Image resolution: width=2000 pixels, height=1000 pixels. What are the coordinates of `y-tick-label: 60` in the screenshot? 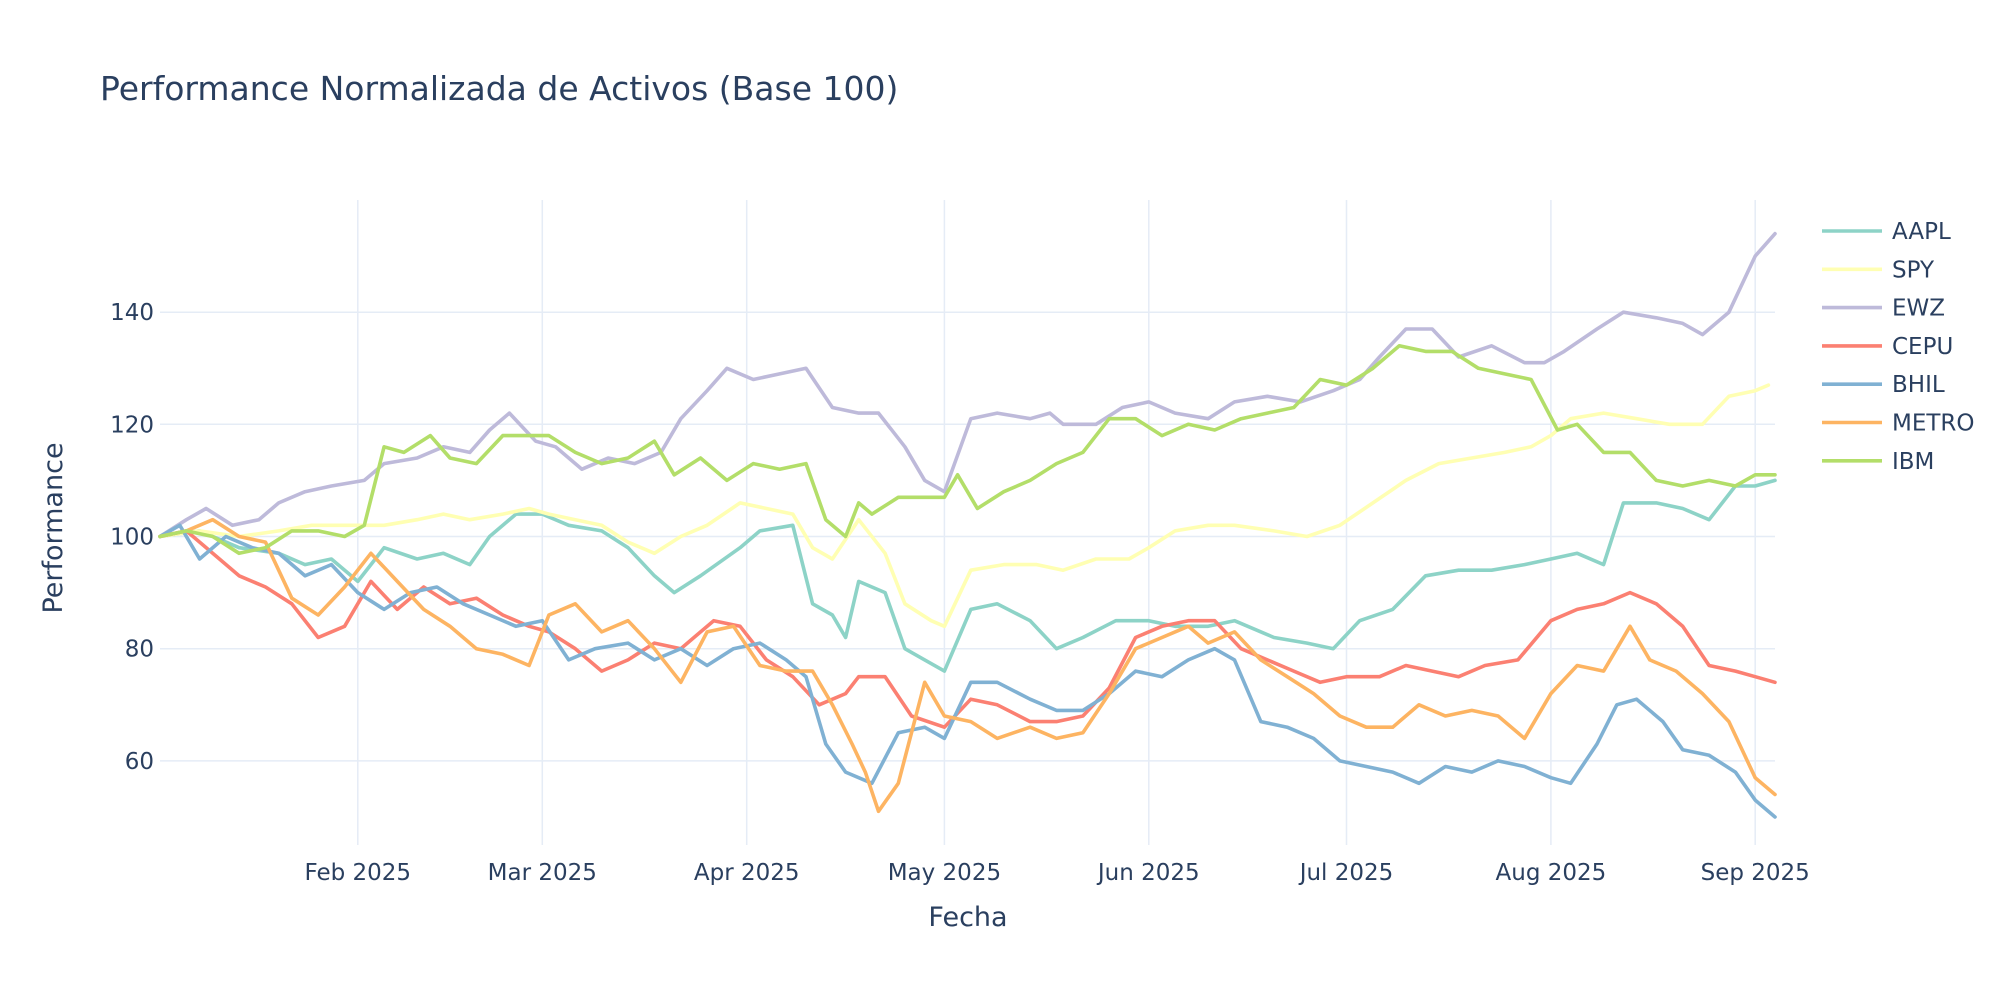 It's located at (139, 762).